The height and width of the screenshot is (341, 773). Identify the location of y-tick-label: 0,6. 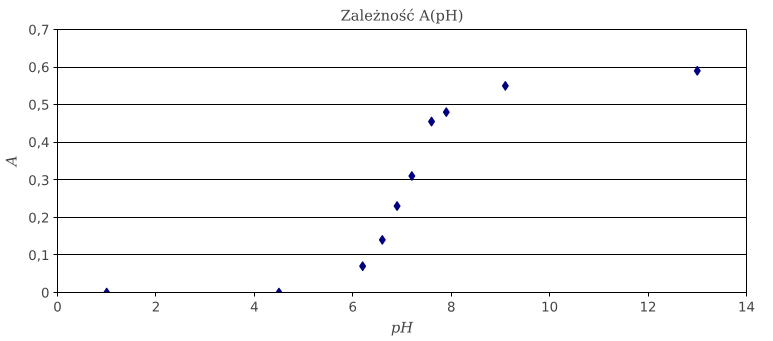
(39, 68).